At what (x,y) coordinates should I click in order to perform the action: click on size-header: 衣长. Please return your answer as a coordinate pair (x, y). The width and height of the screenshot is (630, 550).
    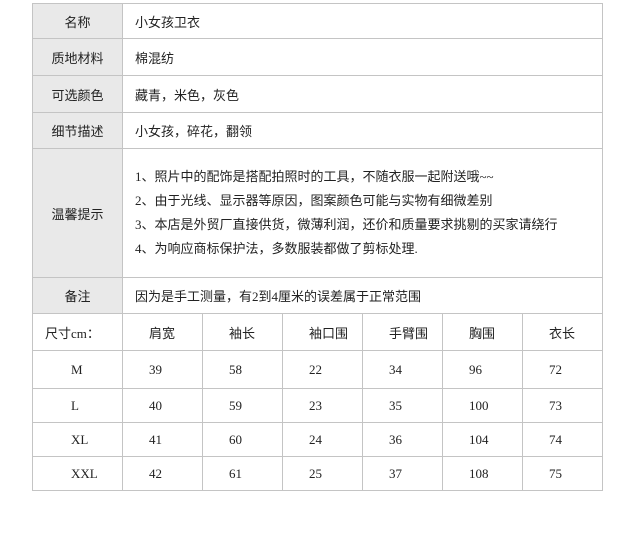
    Looking at the image, I should click on (562, 332).